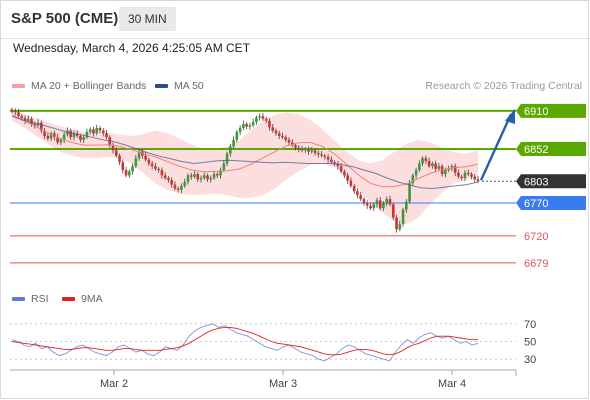 The width and height of the screenshot is (590, 400). Describe the element at coordinates (536, 264) in the screenshot. I see `level-label-6679: 6679` at that location.